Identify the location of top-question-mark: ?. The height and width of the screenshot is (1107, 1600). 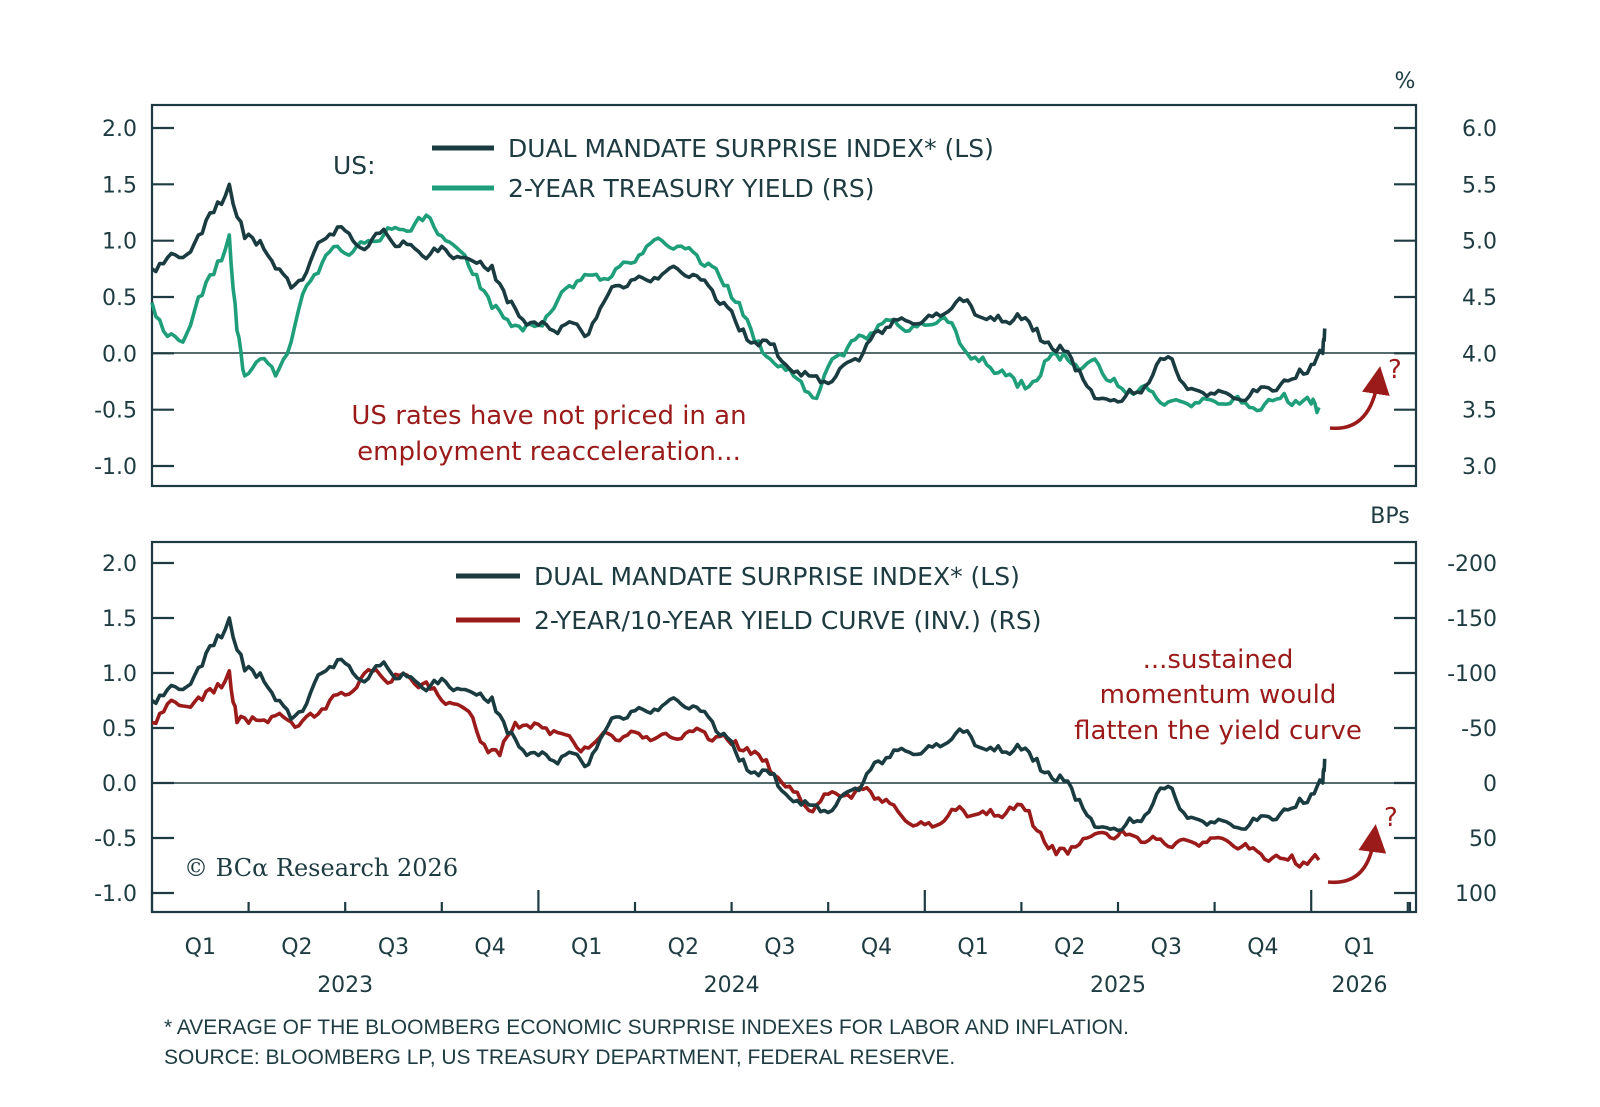
(1395, 370).